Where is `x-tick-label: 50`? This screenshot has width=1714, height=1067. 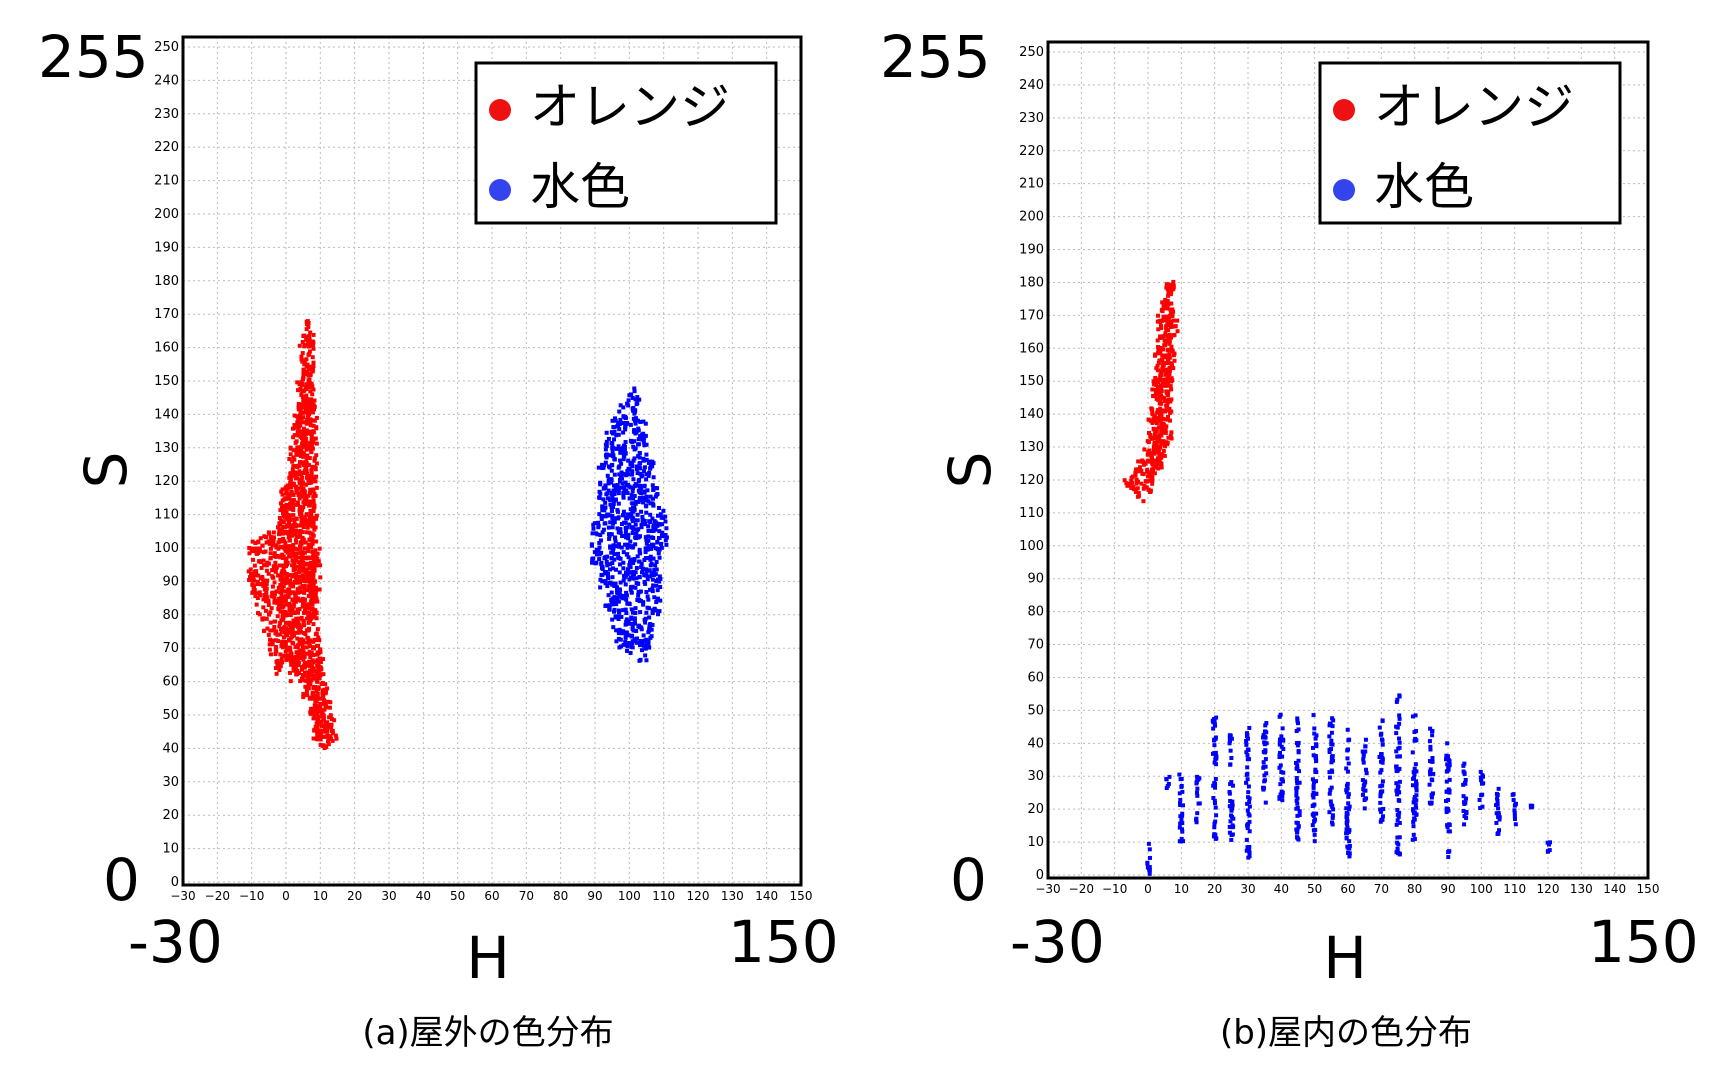 x-tick-label: 50 is located at coordinates (457, 896).